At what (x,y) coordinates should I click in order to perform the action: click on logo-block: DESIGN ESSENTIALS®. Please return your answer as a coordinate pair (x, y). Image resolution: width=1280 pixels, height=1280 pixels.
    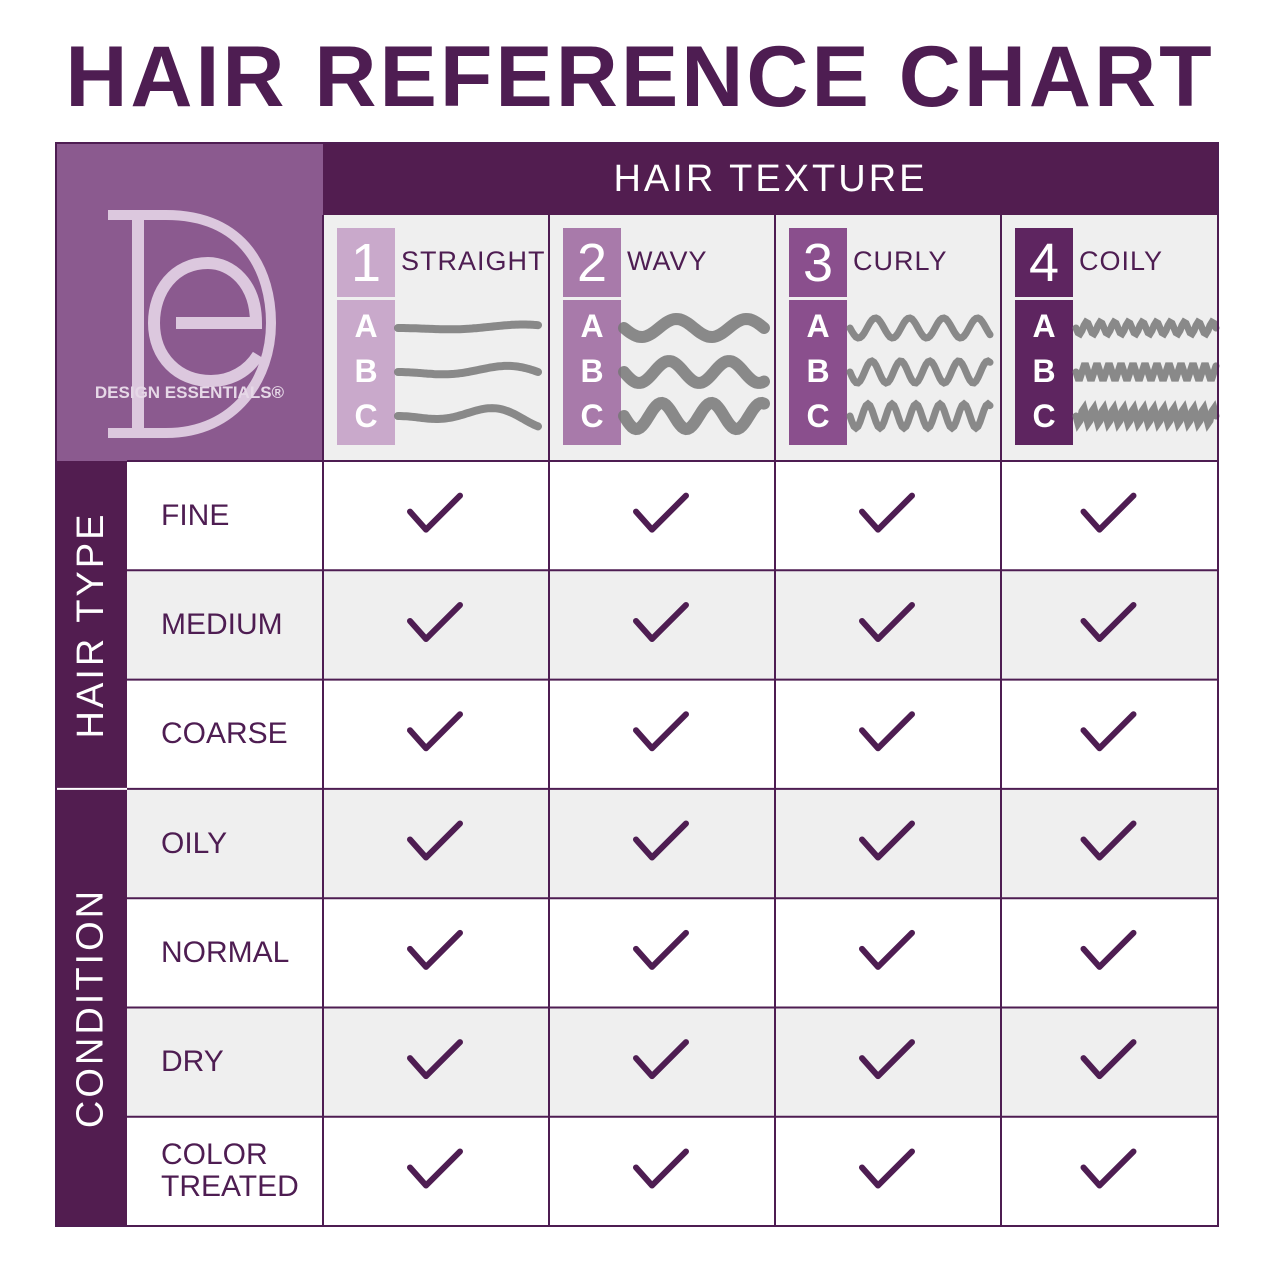
    Looking at the image, I should click on (189, 302).